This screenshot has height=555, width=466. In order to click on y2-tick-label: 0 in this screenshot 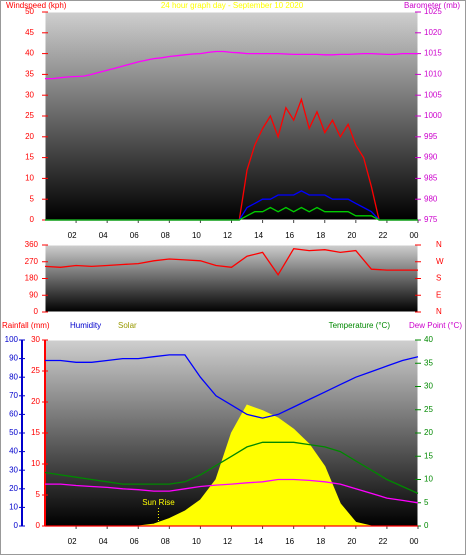, I will do `click(38, 525)`.